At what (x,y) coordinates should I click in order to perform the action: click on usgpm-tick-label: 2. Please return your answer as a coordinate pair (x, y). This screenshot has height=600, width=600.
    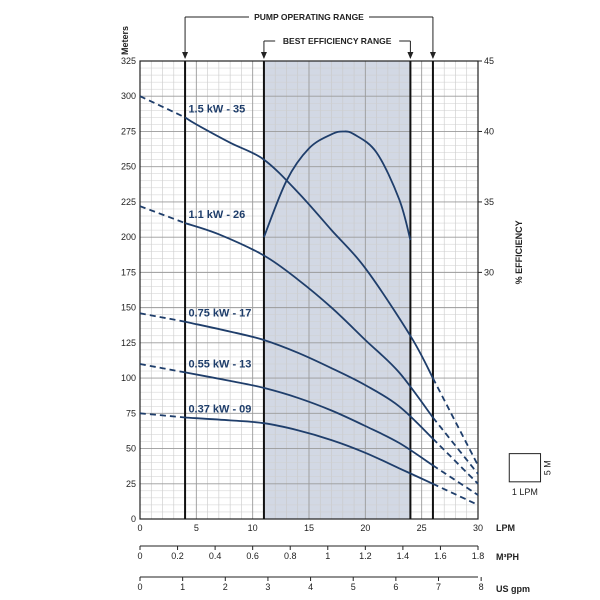
    Looking at the image, I should click on (225, 587).